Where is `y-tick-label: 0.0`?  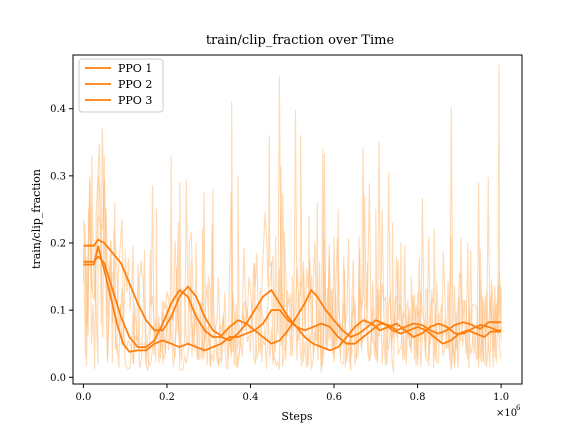 y-tick-label: 0.0 is located at coordinates (58, 378).